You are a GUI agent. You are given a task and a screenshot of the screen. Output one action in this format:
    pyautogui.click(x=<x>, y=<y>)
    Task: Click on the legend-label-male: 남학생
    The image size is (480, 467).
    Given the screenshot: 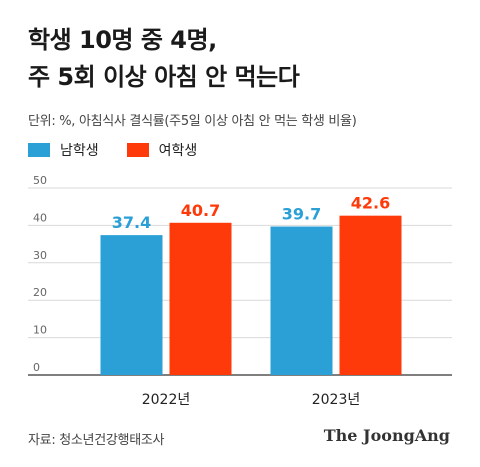 What is the action you would take?
    pyautogui.click(x=79, y=151)
    